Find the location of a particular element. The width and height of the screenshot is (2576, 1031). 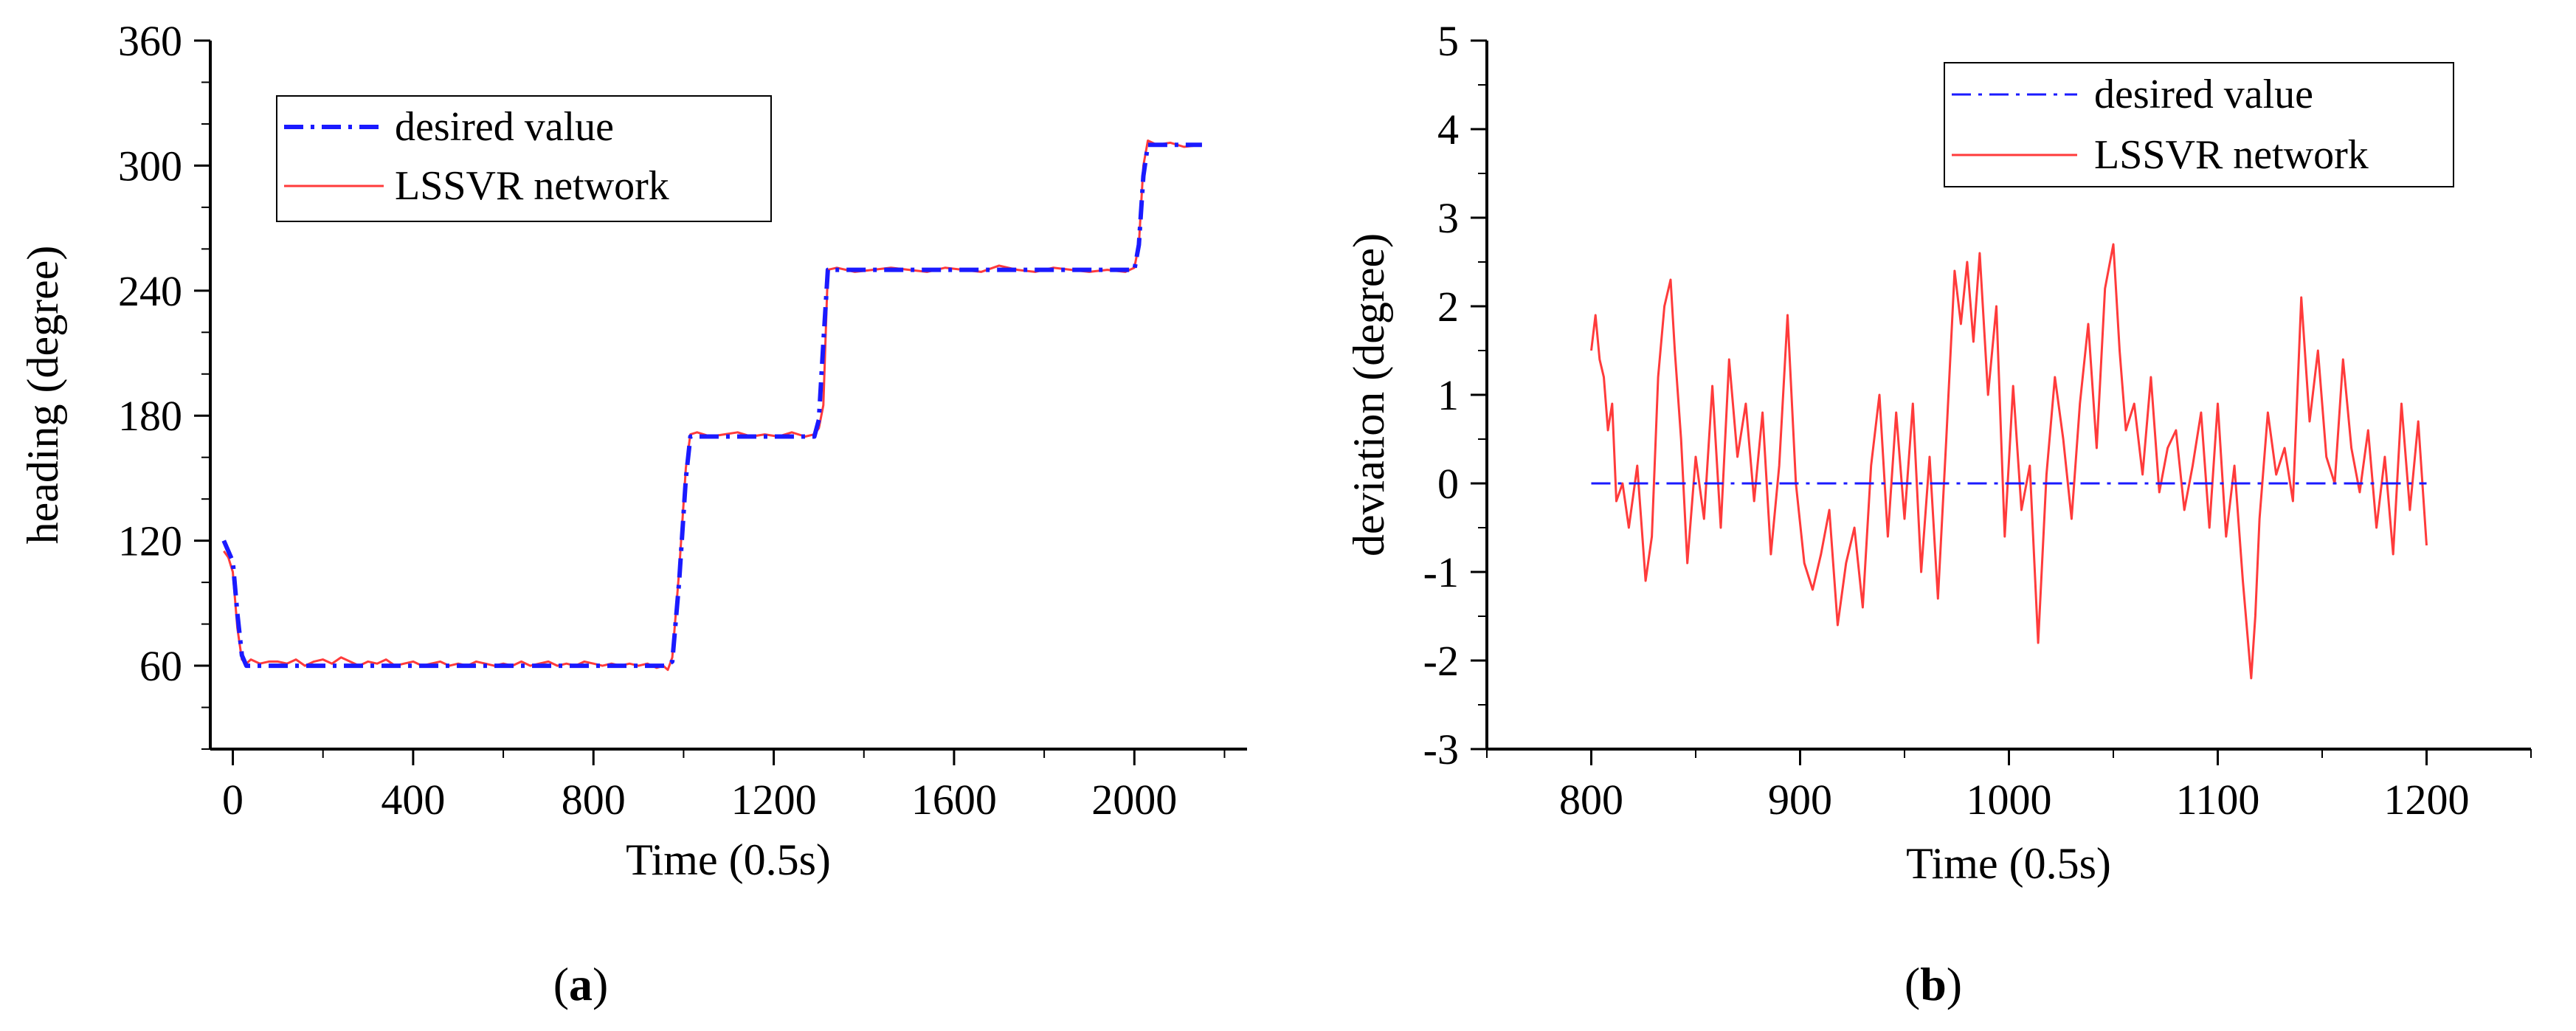

panel-a-label: (a) is located at coordinates (581, 984).